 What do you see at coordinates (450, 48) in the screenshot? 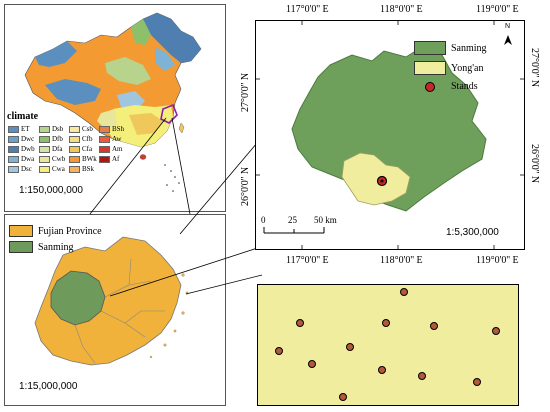
I see `legend-item-sanming-city: Sanming` at bounding box center [450, 48].